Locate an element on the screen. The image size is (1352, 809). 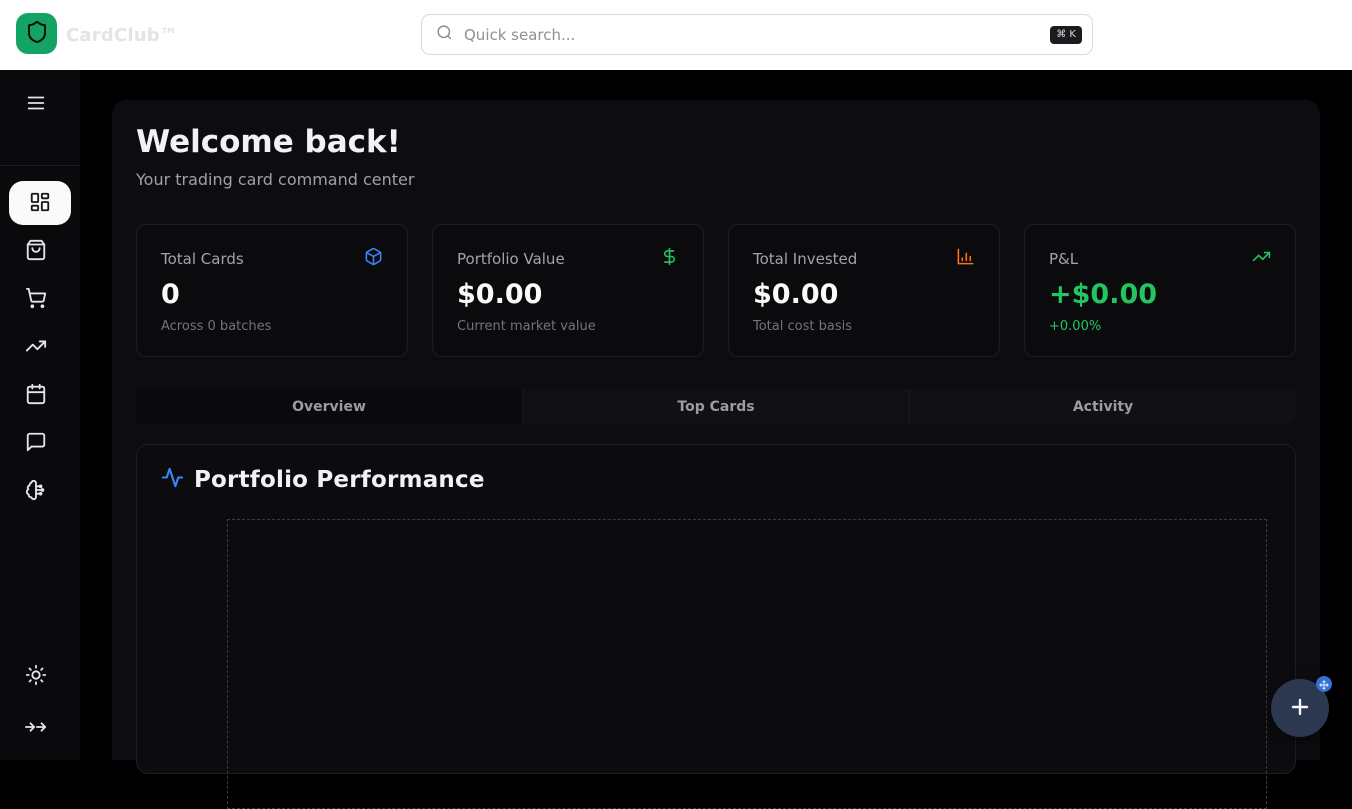
sidebar-item-calendar is located at coordinates (36, 395).